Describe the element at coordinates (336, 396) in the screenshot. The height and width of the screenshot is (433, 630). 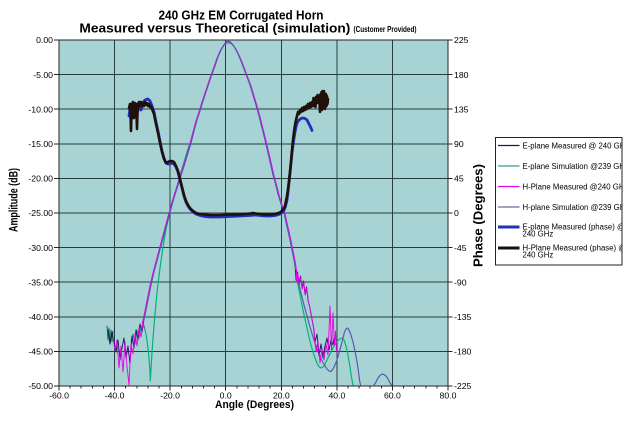
I see `svg-text: 40.0` at that location.